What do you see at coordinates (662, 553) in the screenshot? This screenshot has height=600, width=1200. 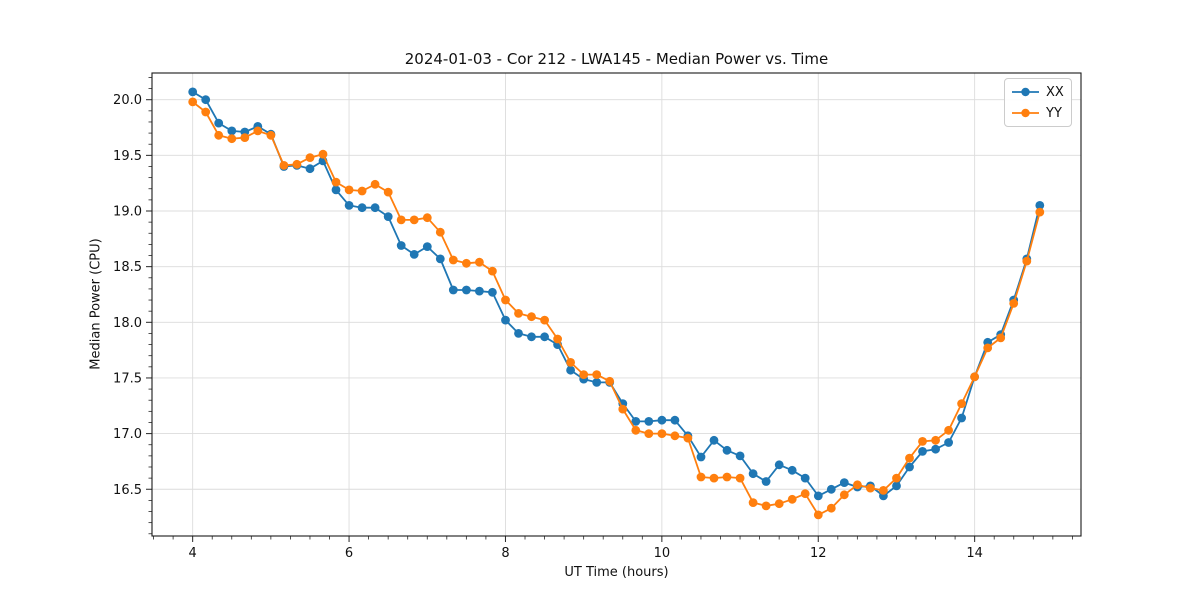 I see `x-tick-label: 10` at bounding box center [662, 553].